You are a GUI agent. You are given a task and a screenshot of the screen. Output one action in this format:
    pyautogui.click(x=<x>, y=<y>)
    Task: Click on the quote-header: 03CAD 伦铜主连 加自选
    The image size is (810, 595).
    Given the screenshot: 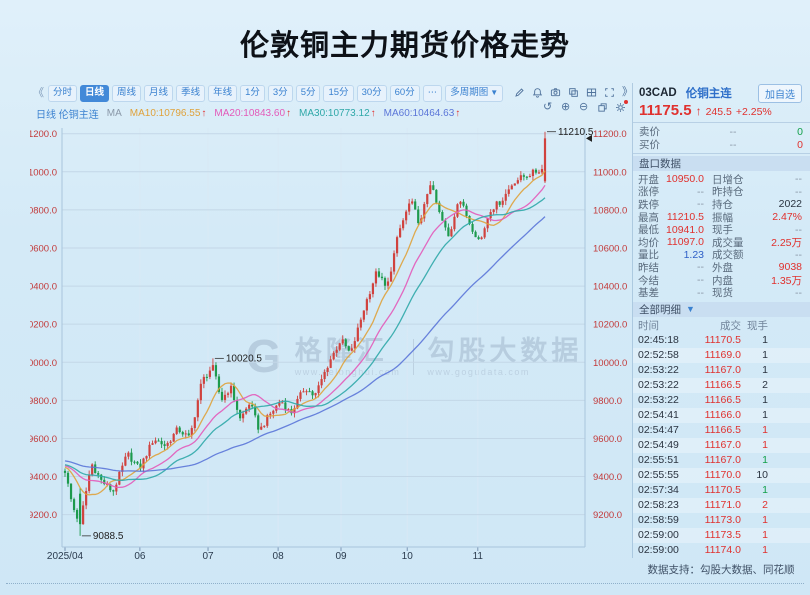 What is the action you would take?
    pyautogui.click(x=721, y=93)
    